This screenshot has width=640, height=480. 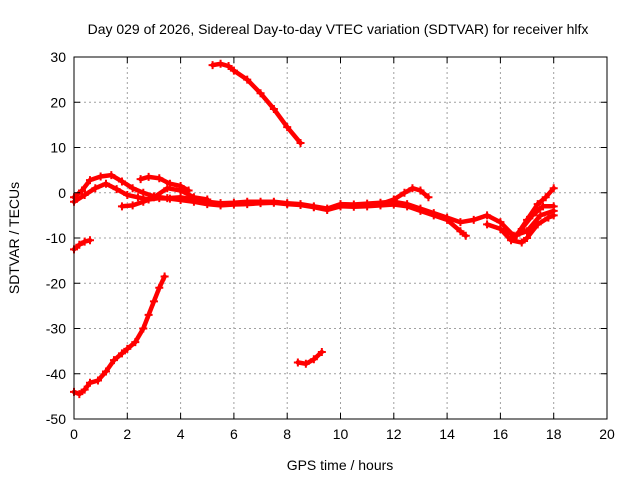 I want to click on x-tick-label: 4, so click(x=181, y=434).